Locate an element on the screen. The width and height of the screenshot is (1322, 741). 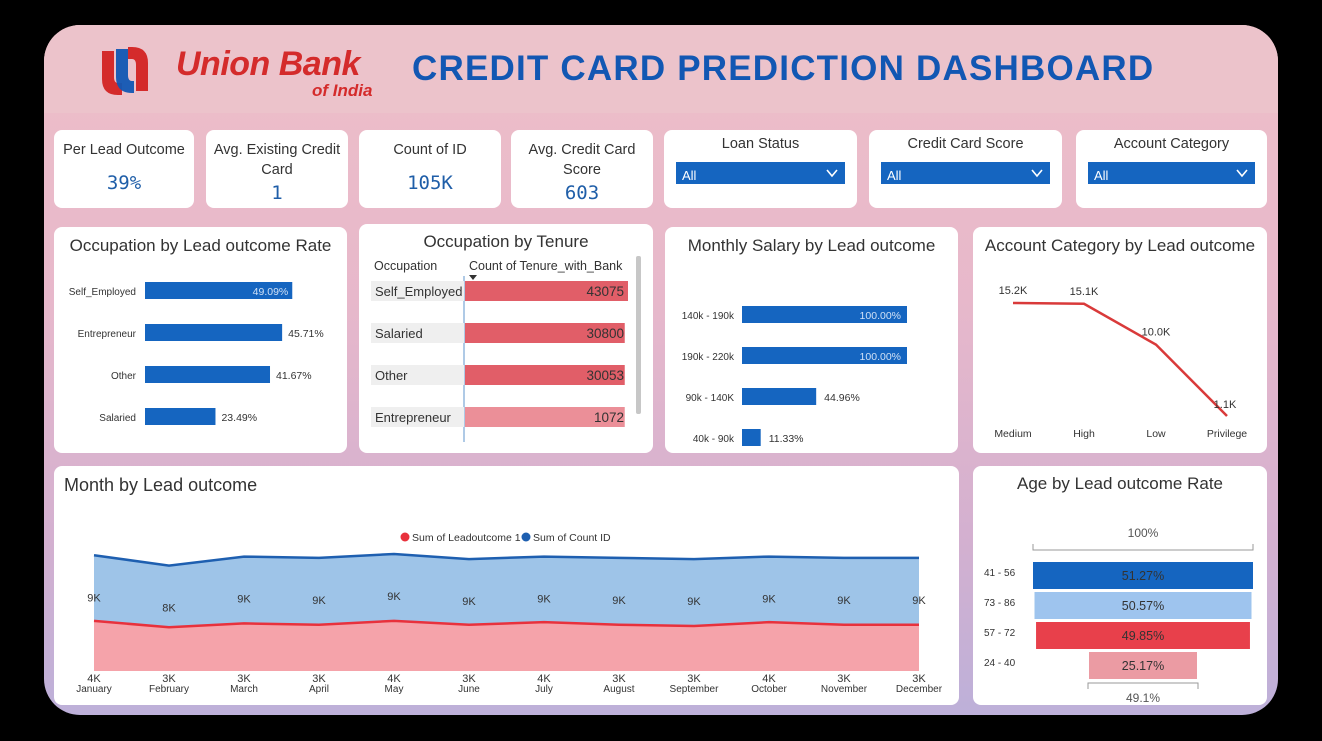
x-tick-label: March is located at coordinates (244, 689).